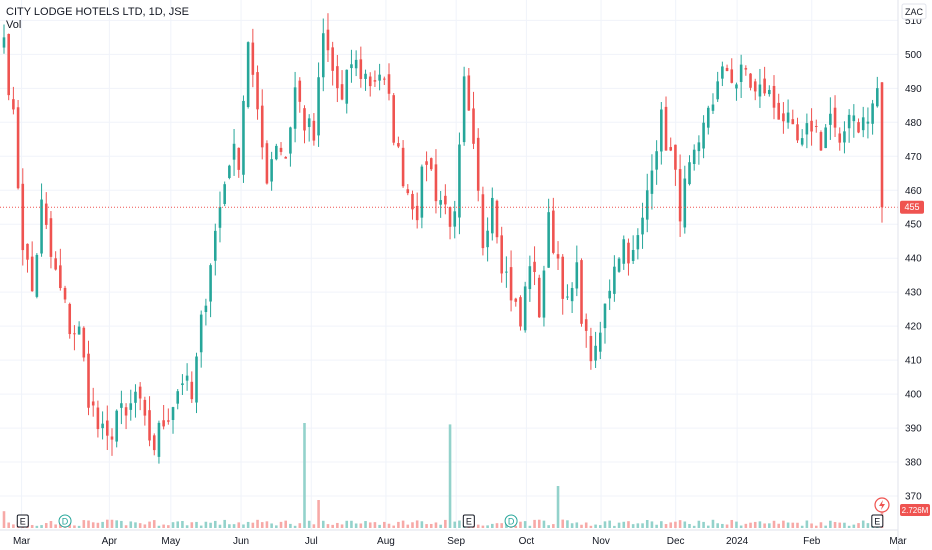 This screenshot has width=932, height=550. Describe the element at coordinates (914, 11) in the screenshot. I see `currency-badge: ZAC` at that location.